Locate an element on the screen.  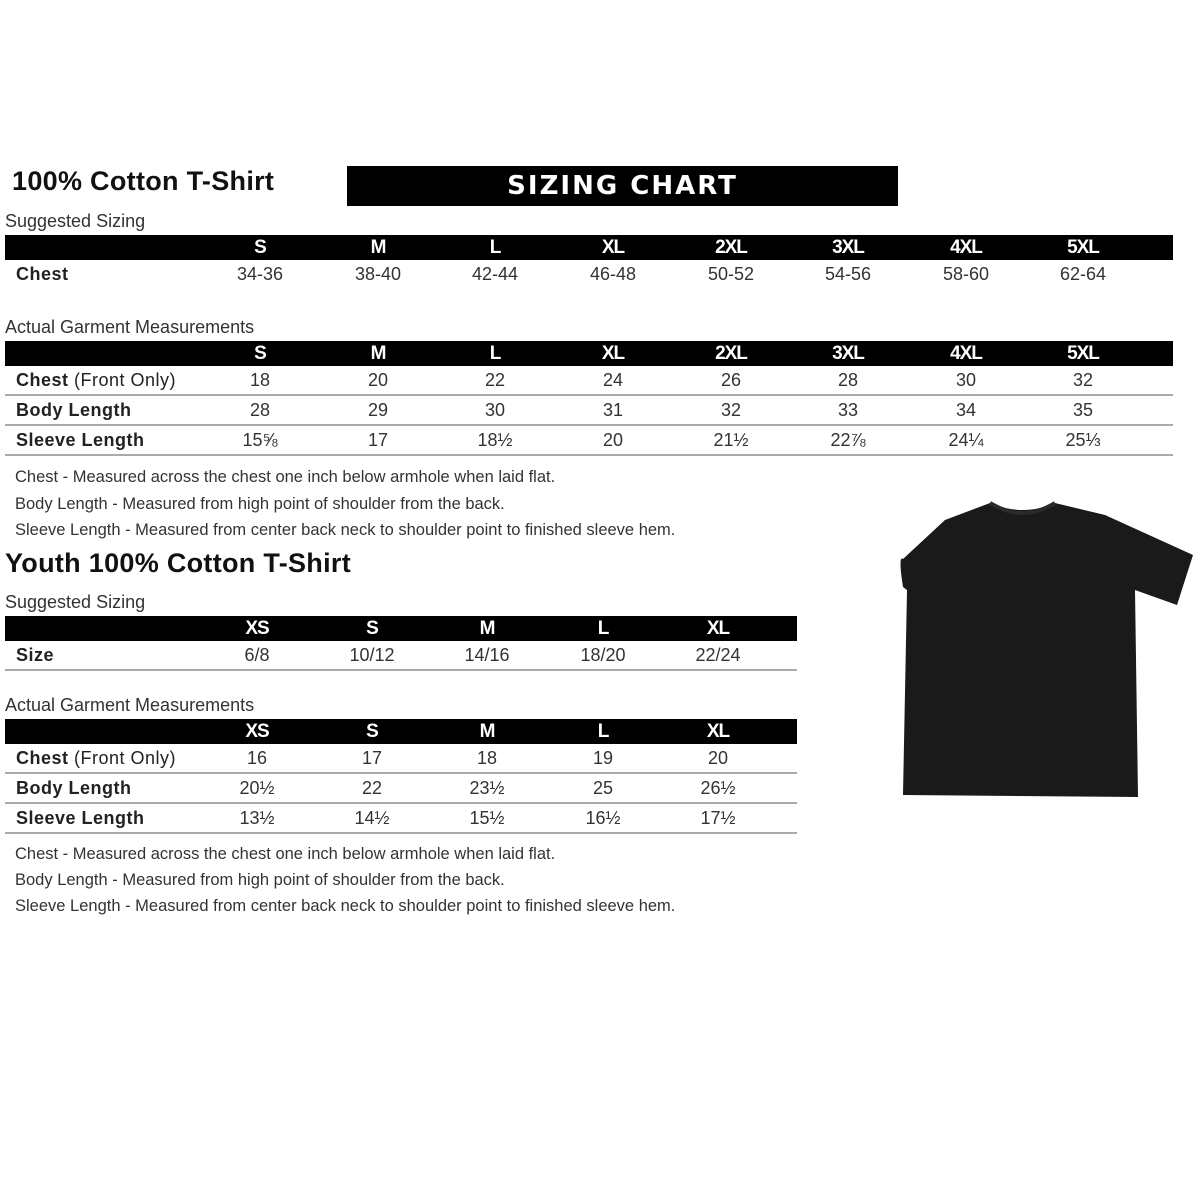
table-cell: 38-40 is located at coordinates (378, 274).